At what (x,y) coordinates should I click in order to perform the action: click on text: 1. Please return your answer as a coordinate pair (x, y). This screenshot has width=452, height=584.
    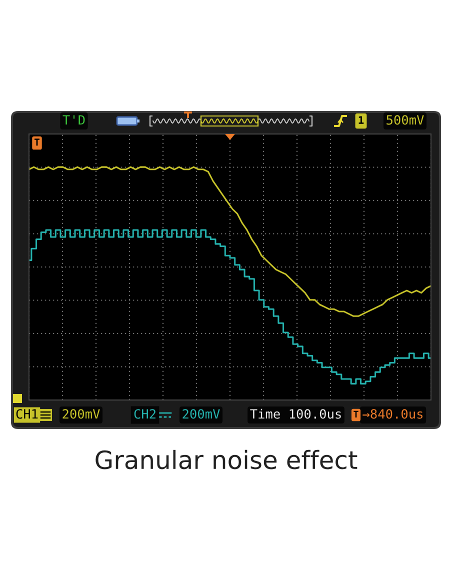
    Looking at the image, I should click on (361, 120).